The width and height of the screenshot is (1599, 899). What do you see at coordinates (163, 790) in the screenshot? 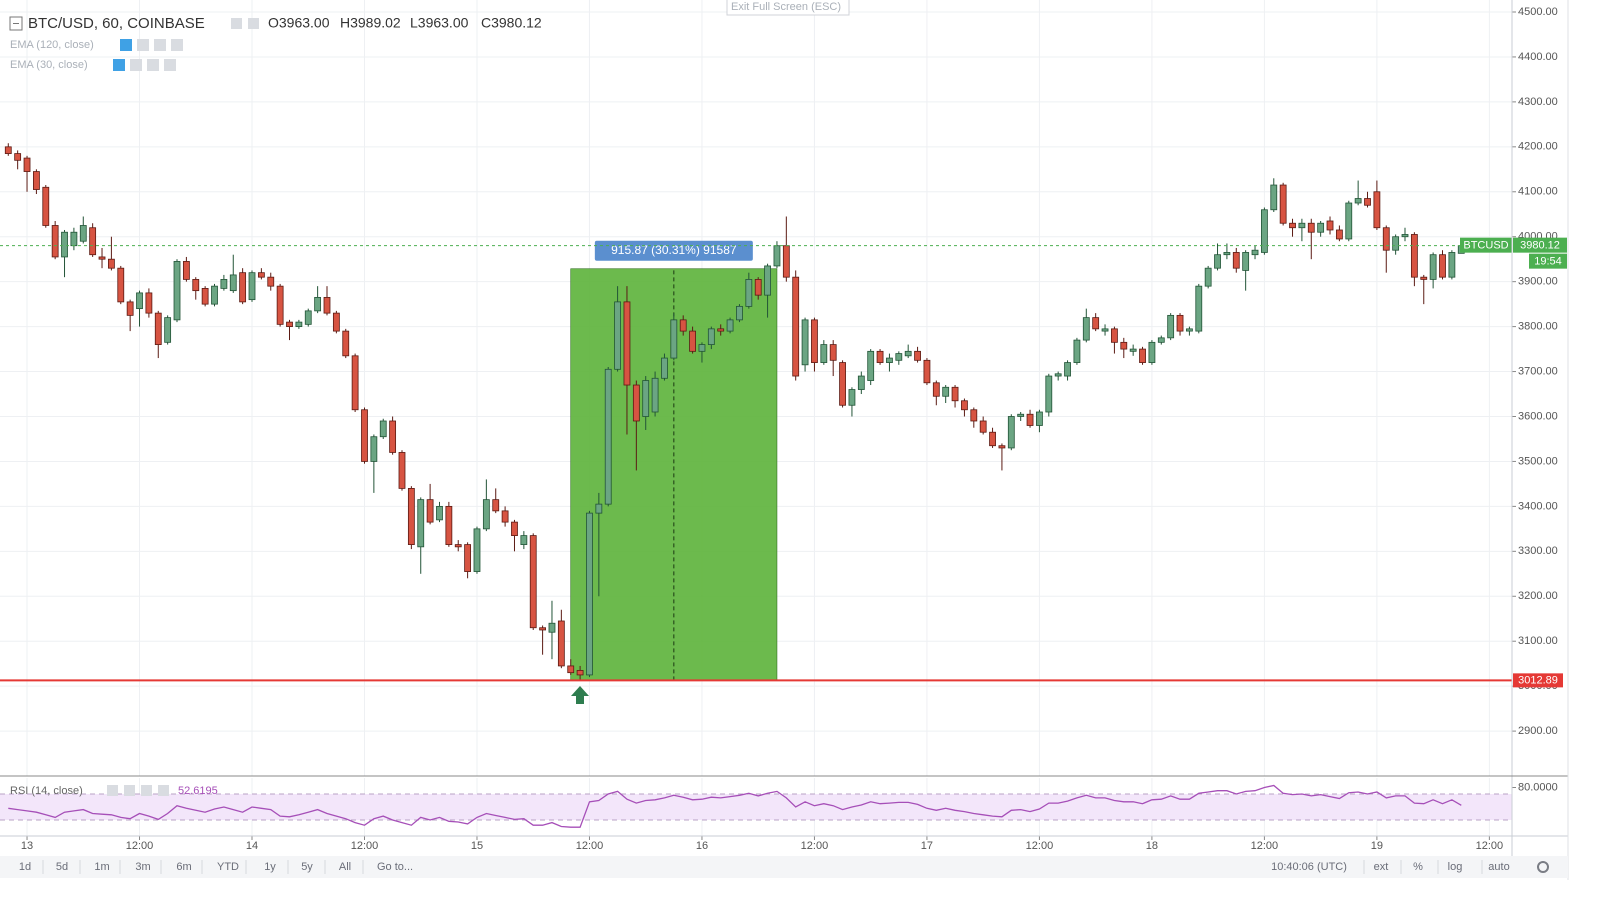
I see `rsi-remove-icon` at bounding box center [163, 790].